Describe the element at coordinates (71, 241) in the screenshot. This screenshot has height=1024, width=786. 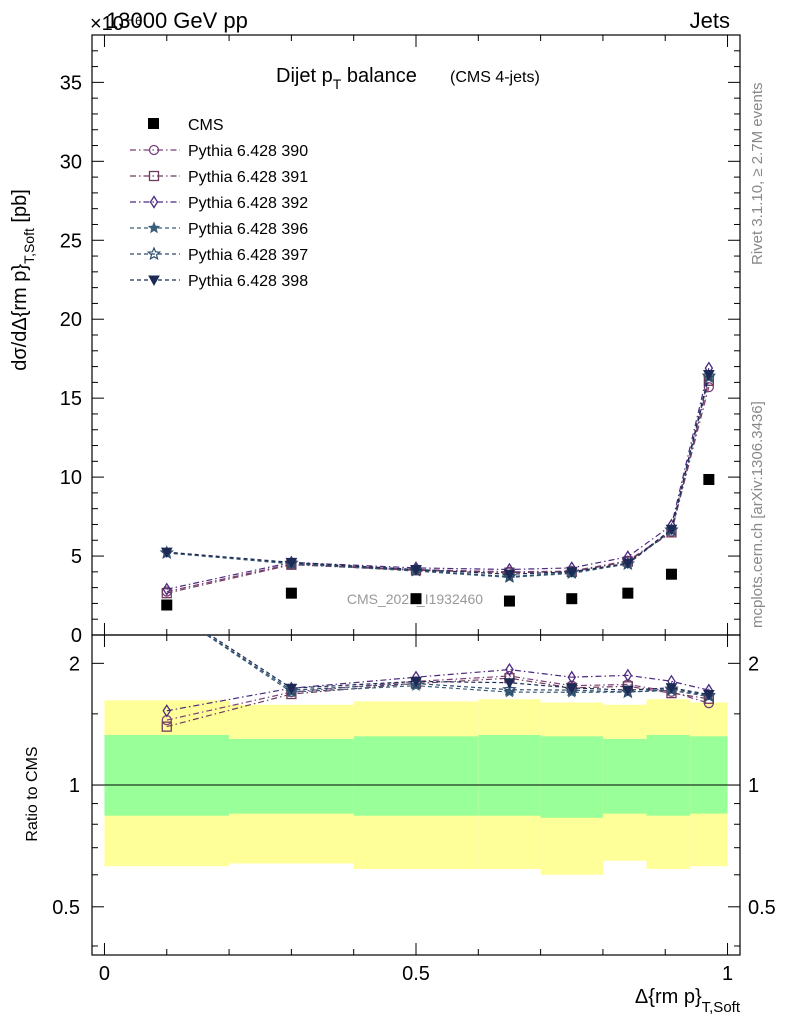
I see `y-tick-label: 25` at that location.